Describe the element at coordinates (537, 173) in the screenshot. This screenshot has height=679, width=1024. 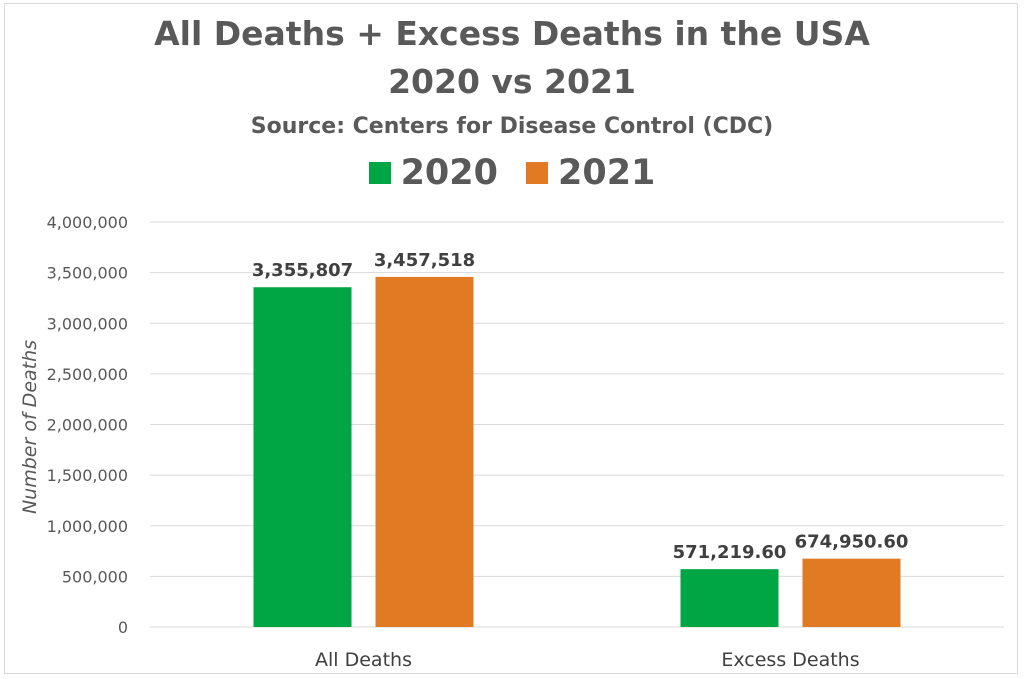
I see `legend-swatch-2021` at that location.